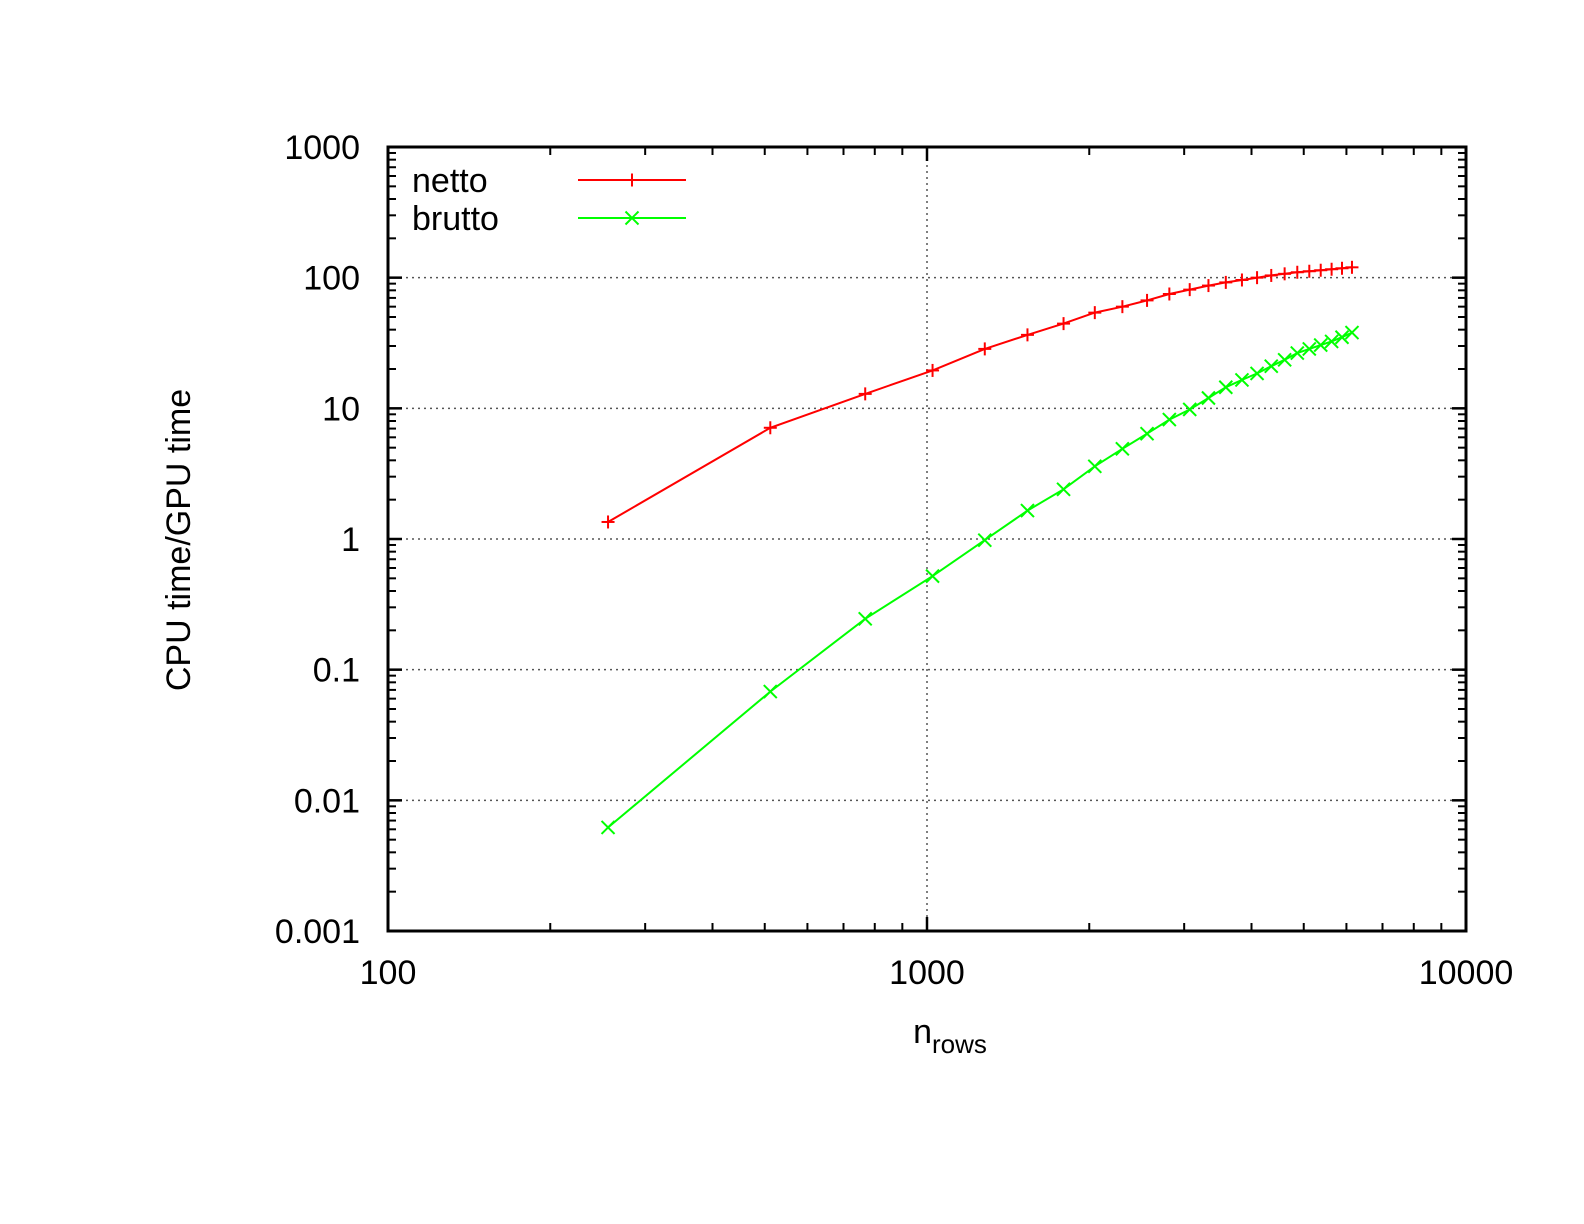 The image size is (1584, 1224). Describe the element at coordinates (1466, 973) in the screenshot. I see `x-tick-label: 10000` at that location.